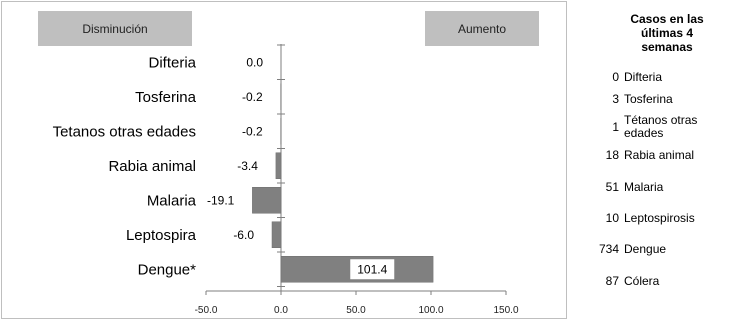 The height and width of the screenshot is (321, 730). Describe the element at coordinates (608, 248) in the screenshot. I see `case-count: 734` at that location.